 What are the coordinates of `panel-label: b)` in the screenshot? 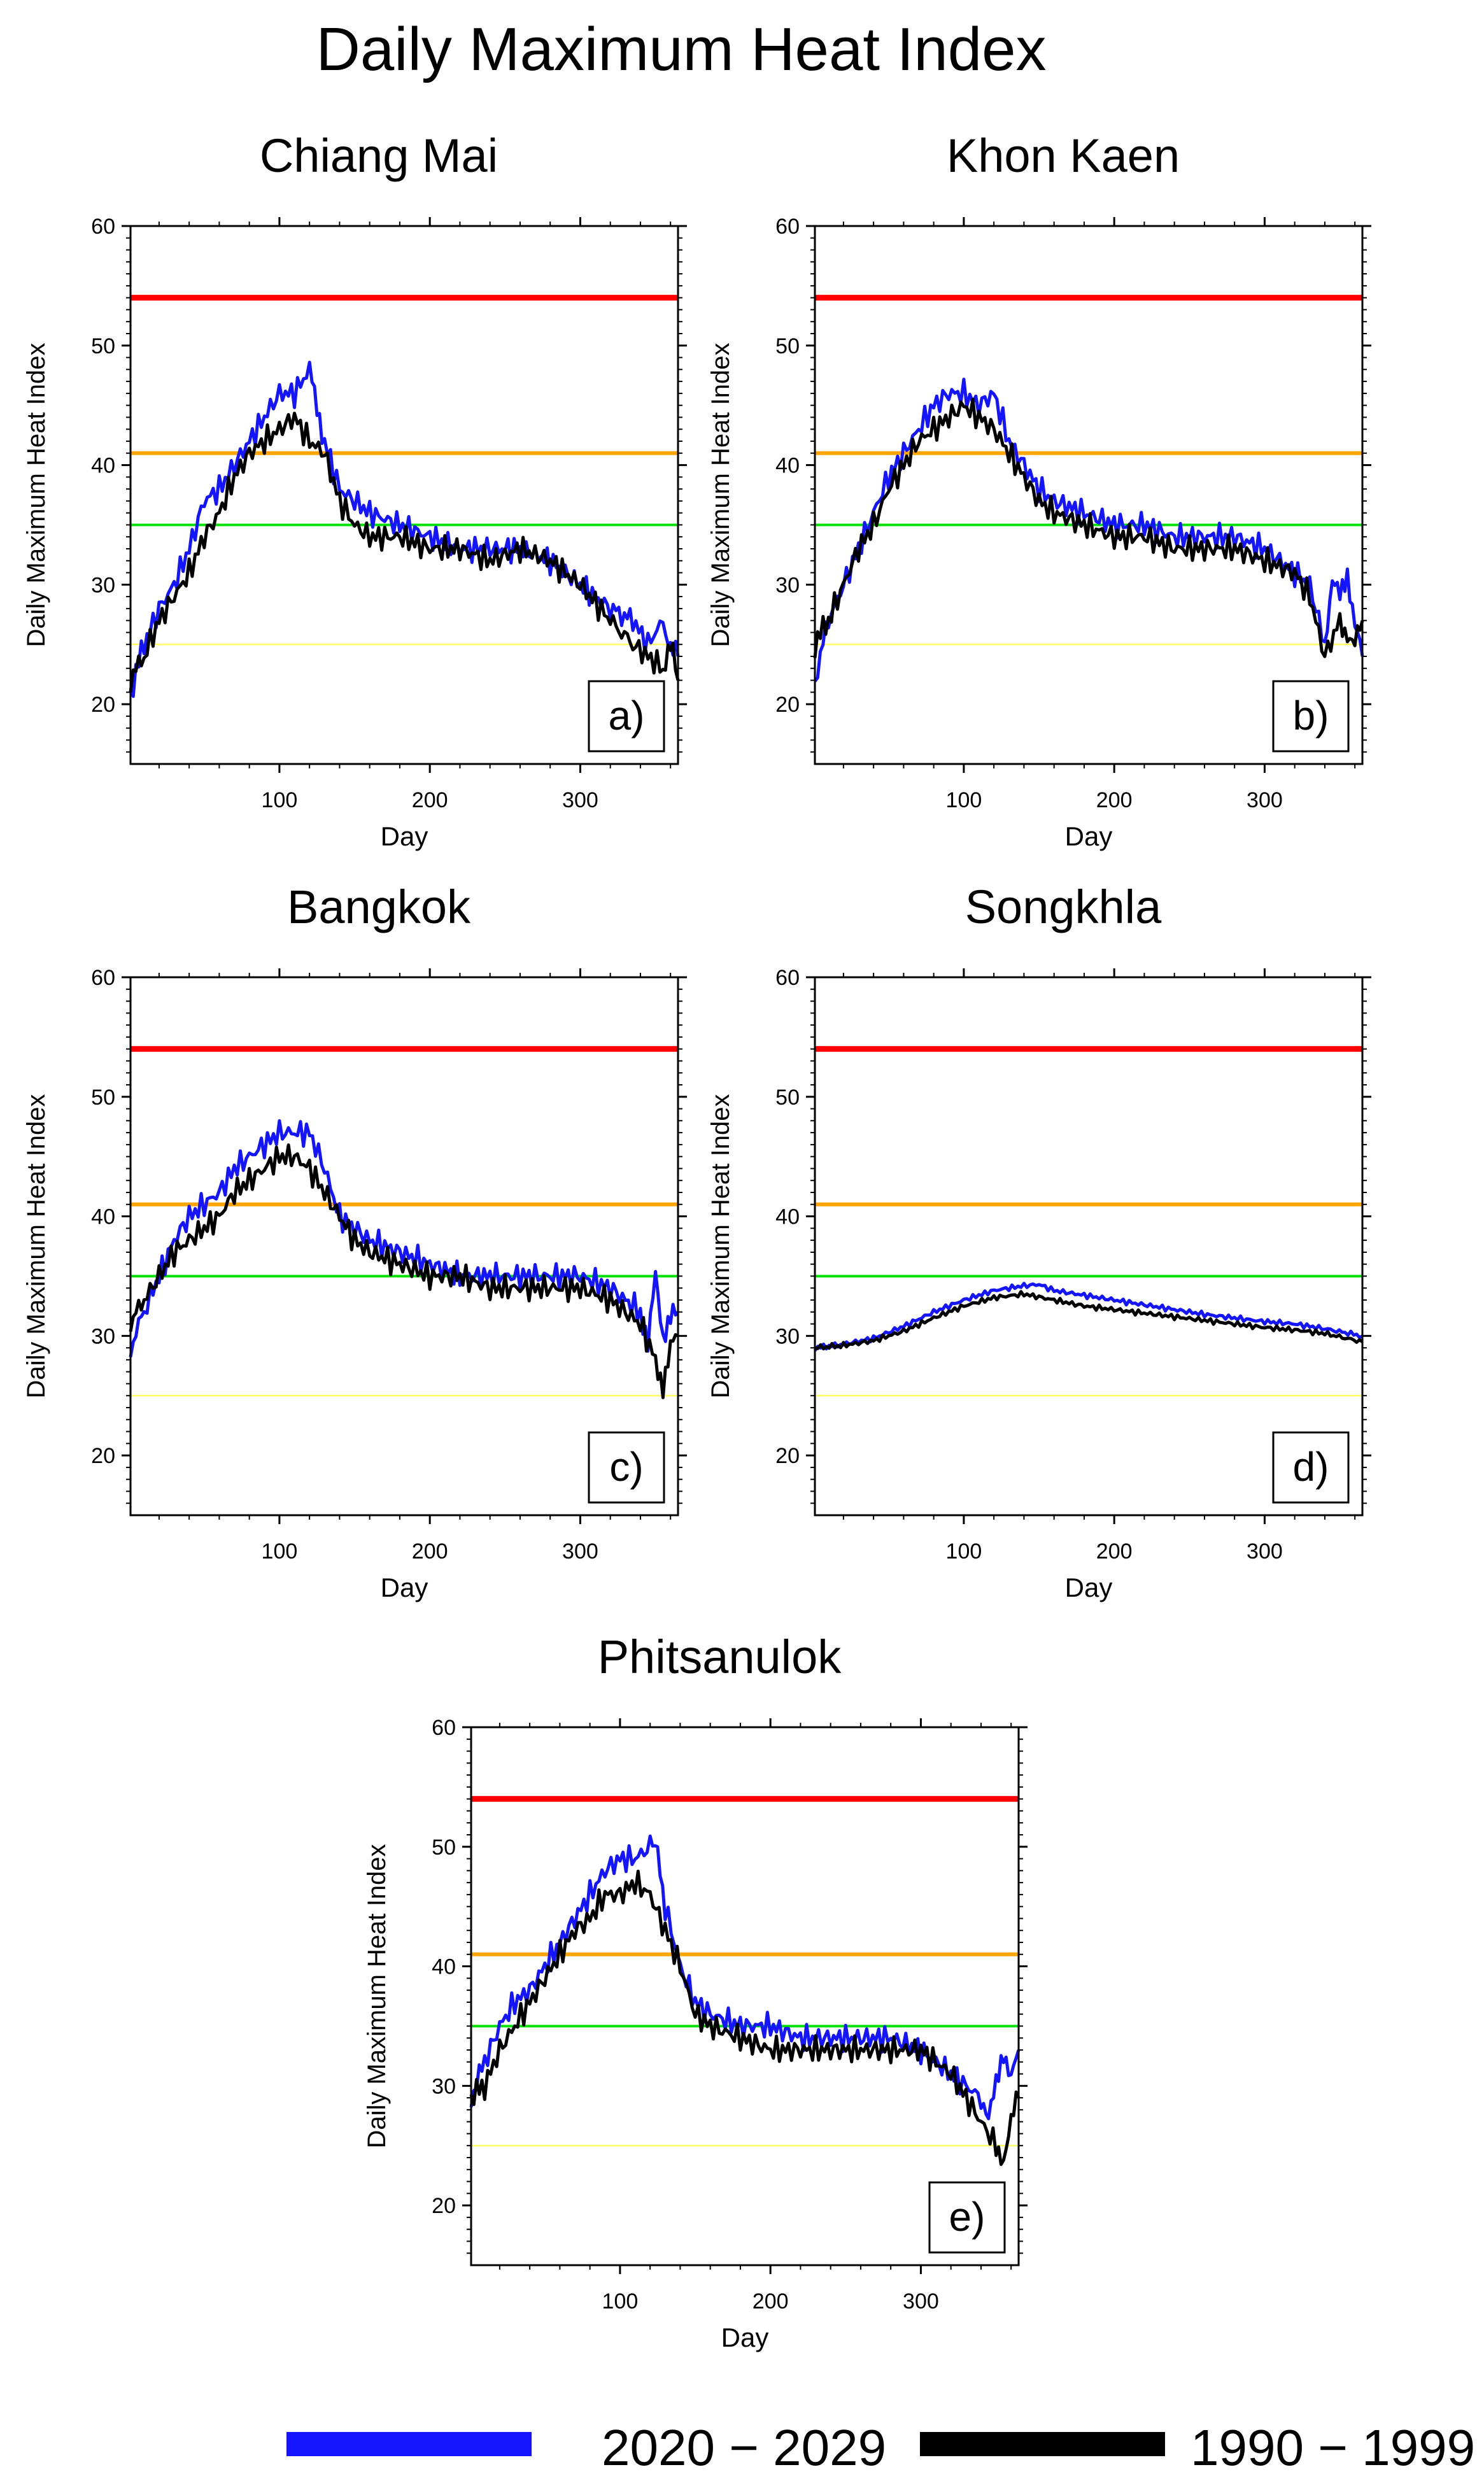 It's located at (1311, 716).